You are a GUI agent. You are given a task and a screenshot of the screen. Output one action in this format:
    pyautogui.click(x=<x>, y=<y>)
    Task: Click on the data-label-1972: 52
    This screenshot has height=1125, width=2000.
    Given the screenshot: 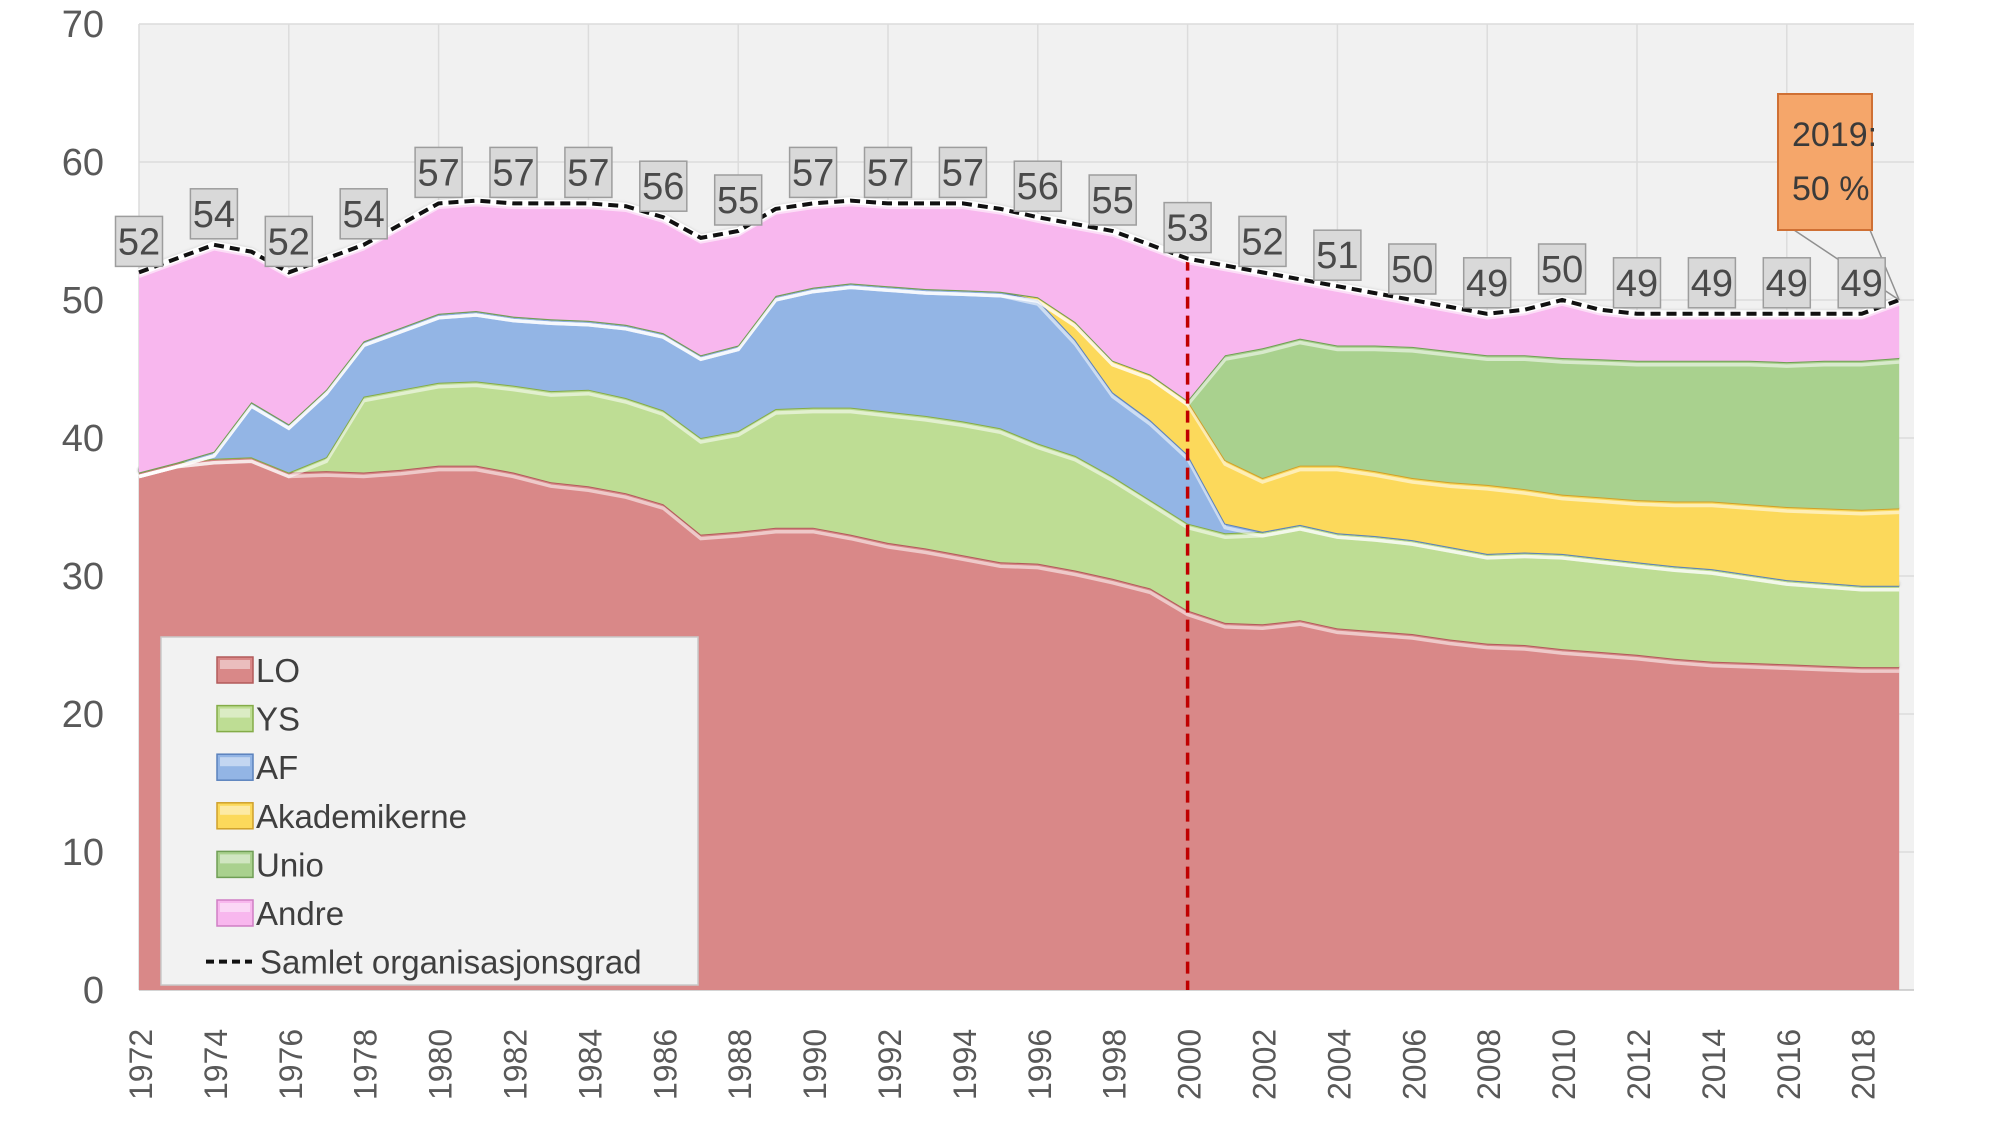 What is the action you would take?
    pyautogui.click(x=139, y=241)
    